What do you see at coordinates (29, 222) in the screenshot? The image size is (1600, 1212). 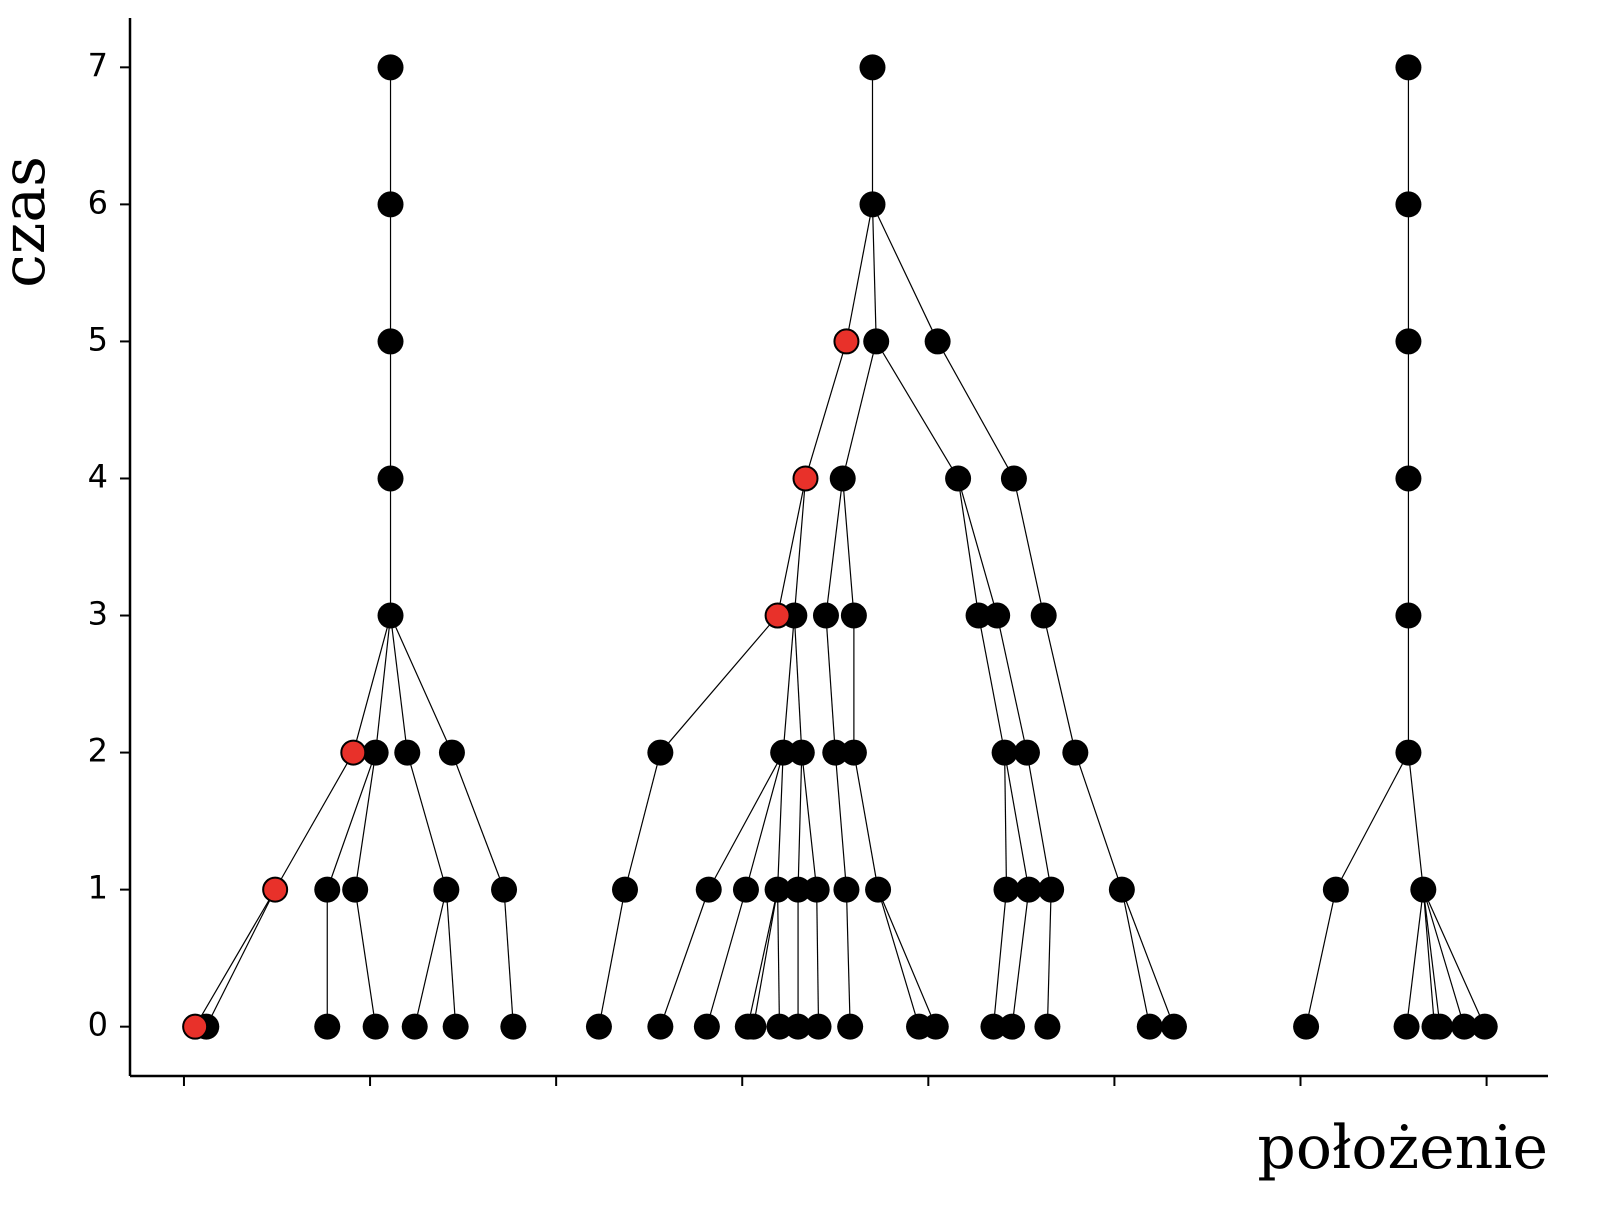 I see `y-axis-label: czas` at bounding box center [29, 222].